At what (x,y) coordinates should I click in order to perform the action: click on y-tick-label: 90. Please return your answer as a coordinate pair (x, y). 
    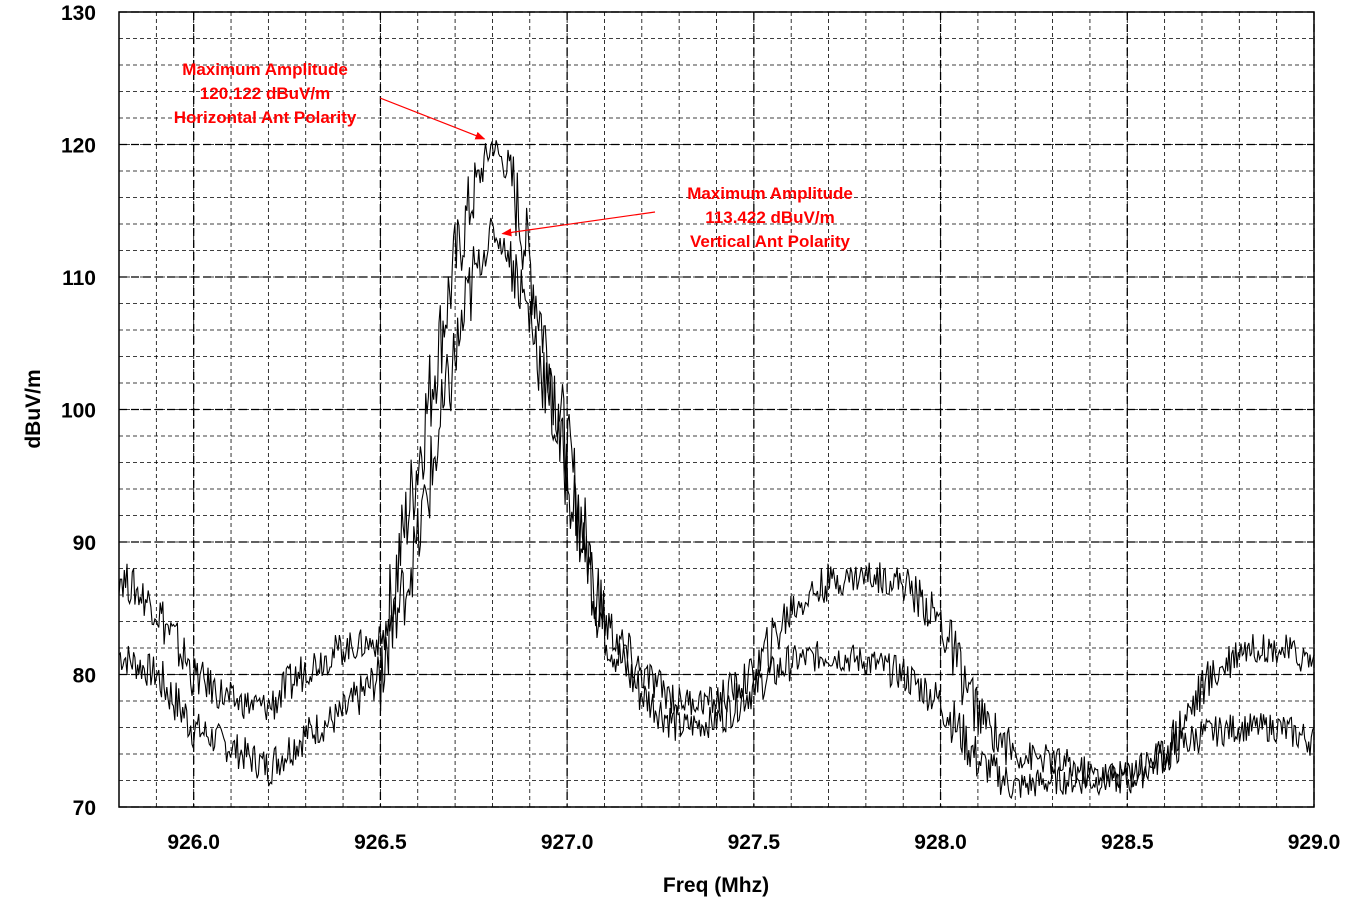
    Looking at the image, I should click on (84, 543).